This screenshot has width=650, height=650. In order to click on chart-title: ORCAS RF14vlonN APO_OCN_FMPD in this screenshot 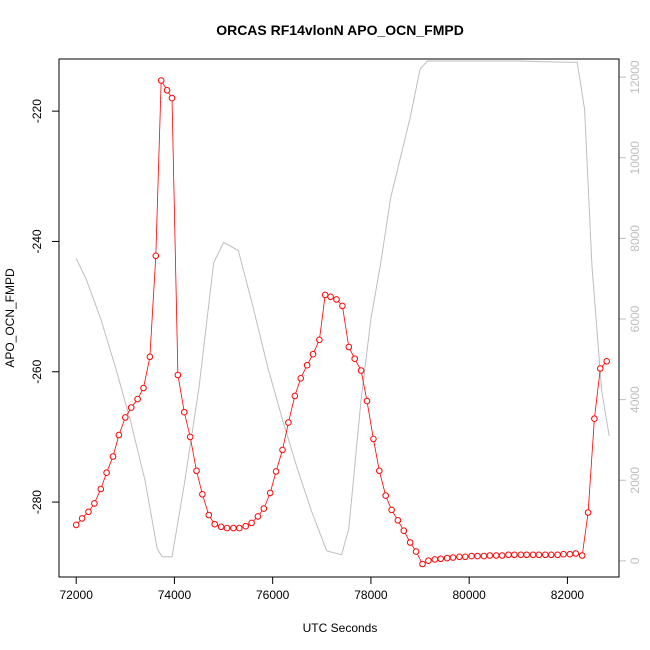, I will do `click(340, 30)`.